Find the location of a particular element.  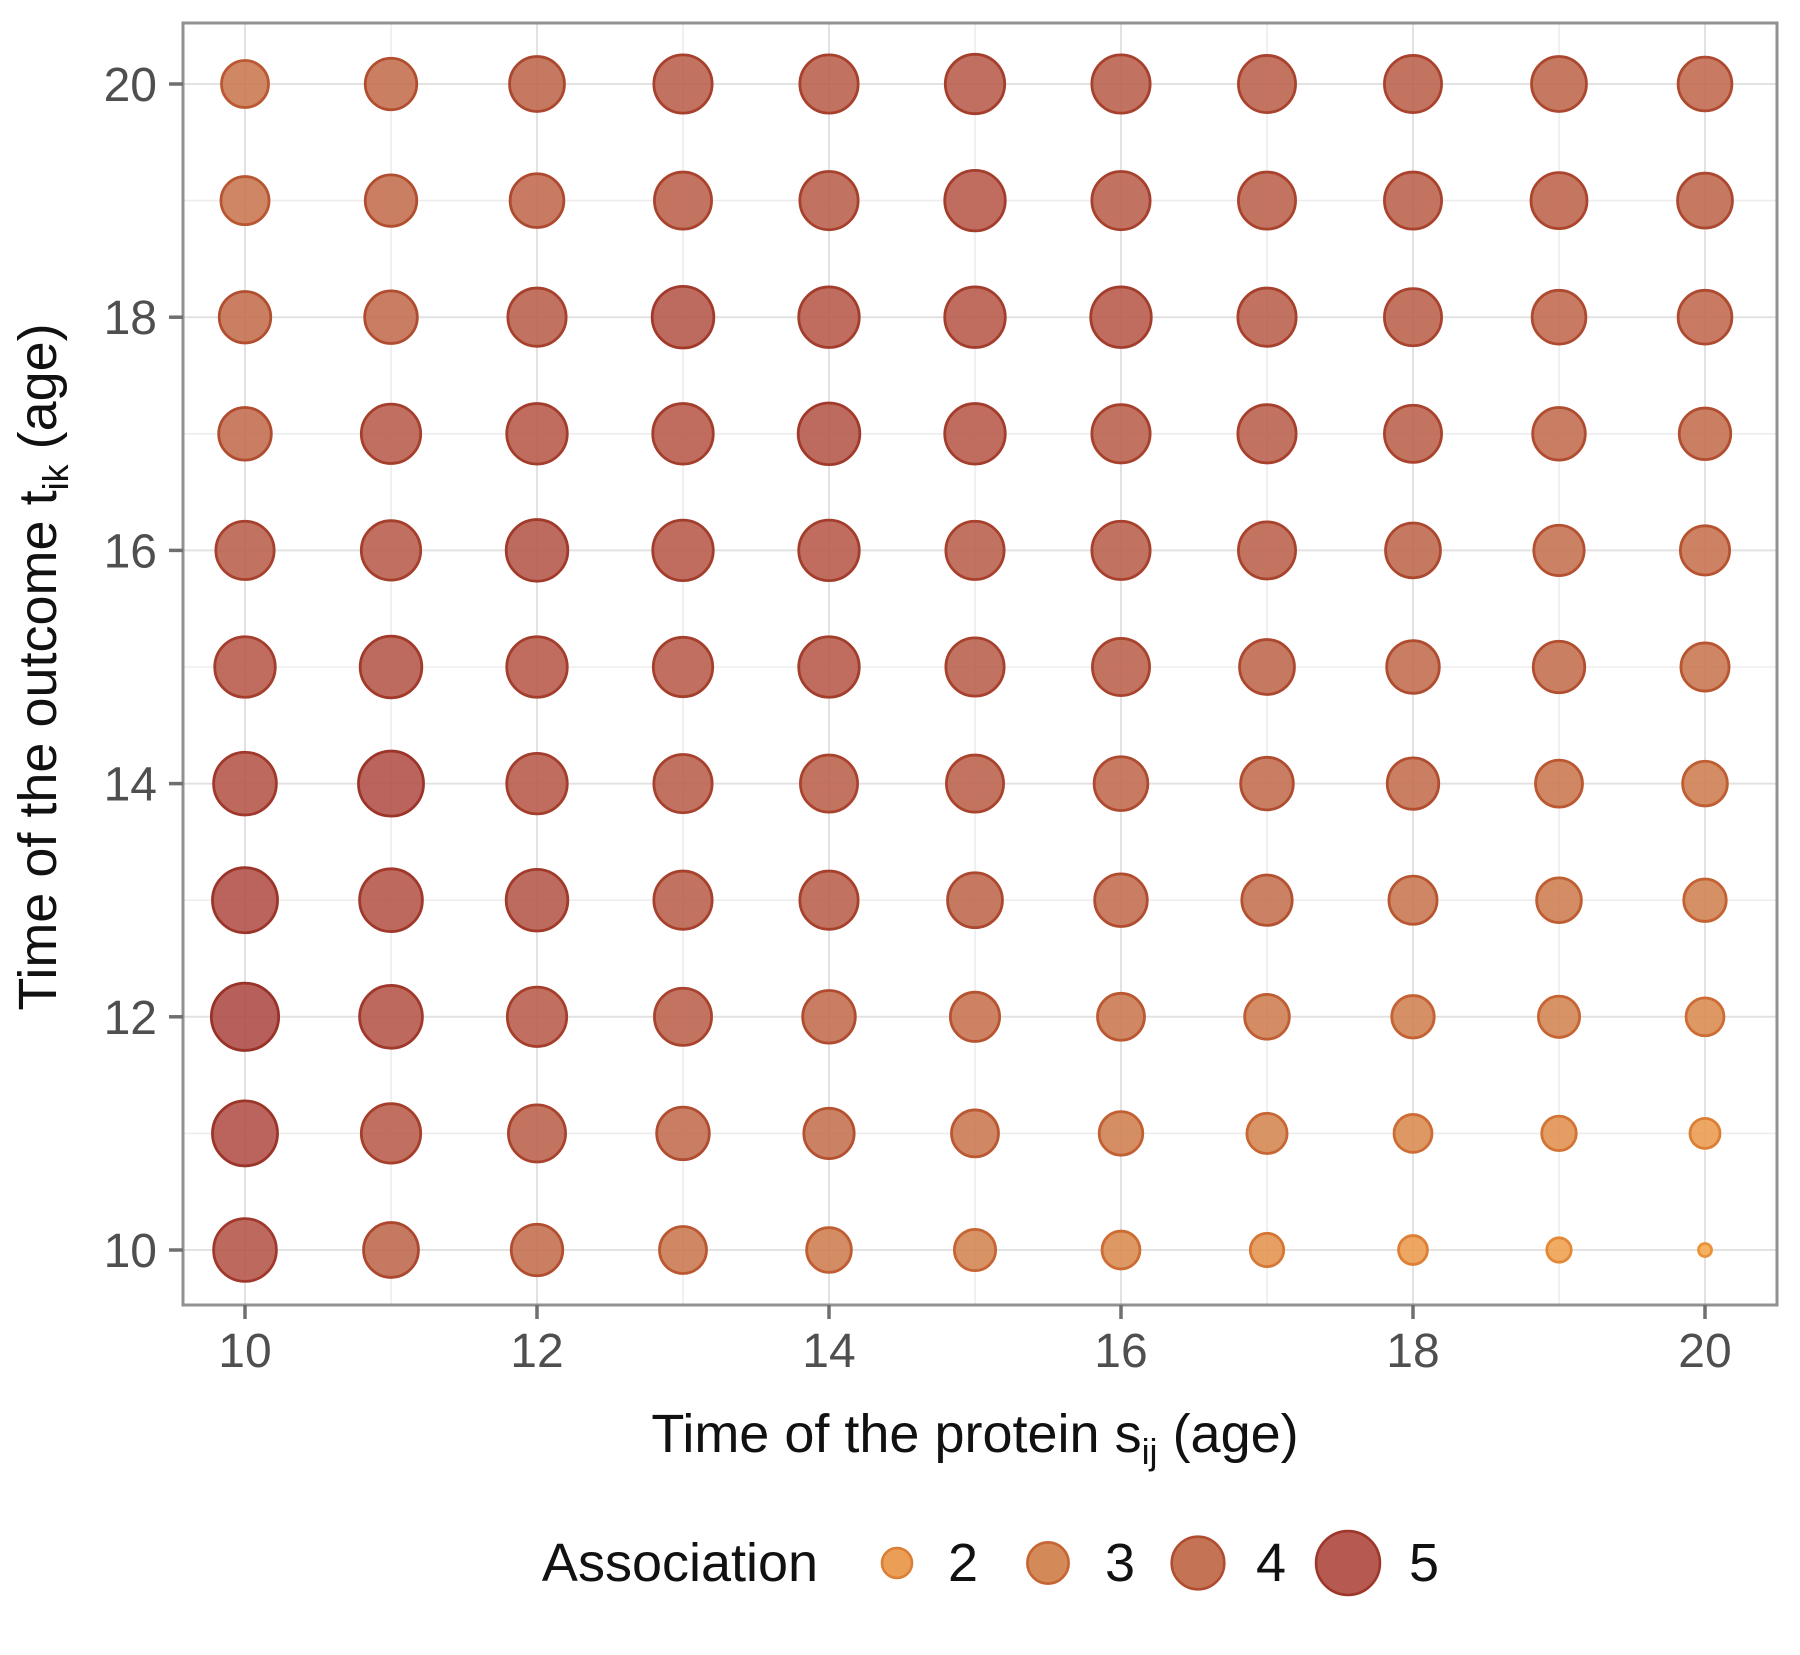

bubble-s18-t19 is located at coordinates (1413, 200).